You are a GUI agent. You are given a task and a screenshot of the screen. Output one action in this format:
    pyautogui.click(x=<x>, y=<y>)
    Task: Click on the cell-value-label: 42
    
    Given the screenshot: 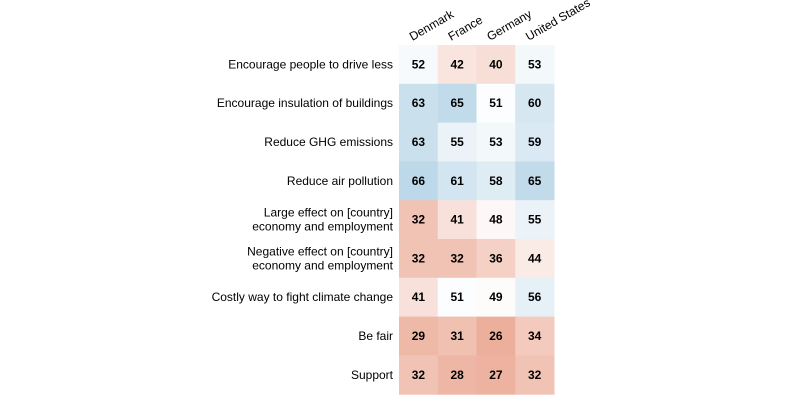 What is the action you would take?
    pyautogui.click(x=457, y=64)
    